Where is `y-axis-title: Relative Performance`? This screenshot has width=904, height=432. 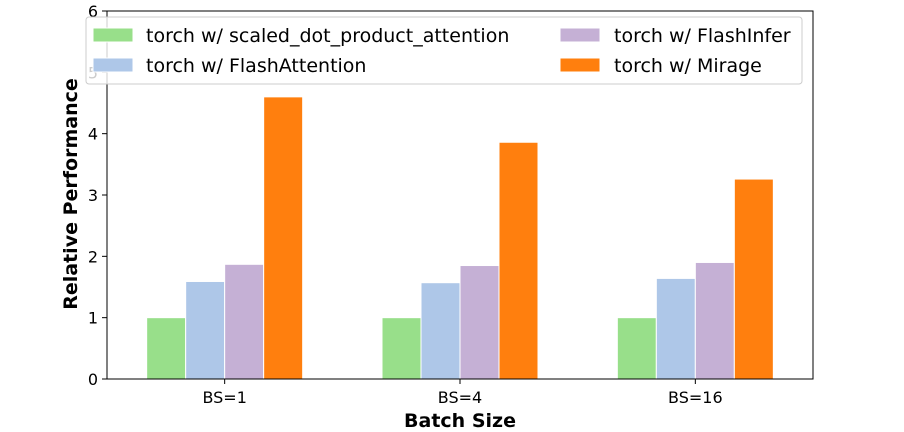 y-axis-title: Relative Performance is located at coordinates (71, 194).